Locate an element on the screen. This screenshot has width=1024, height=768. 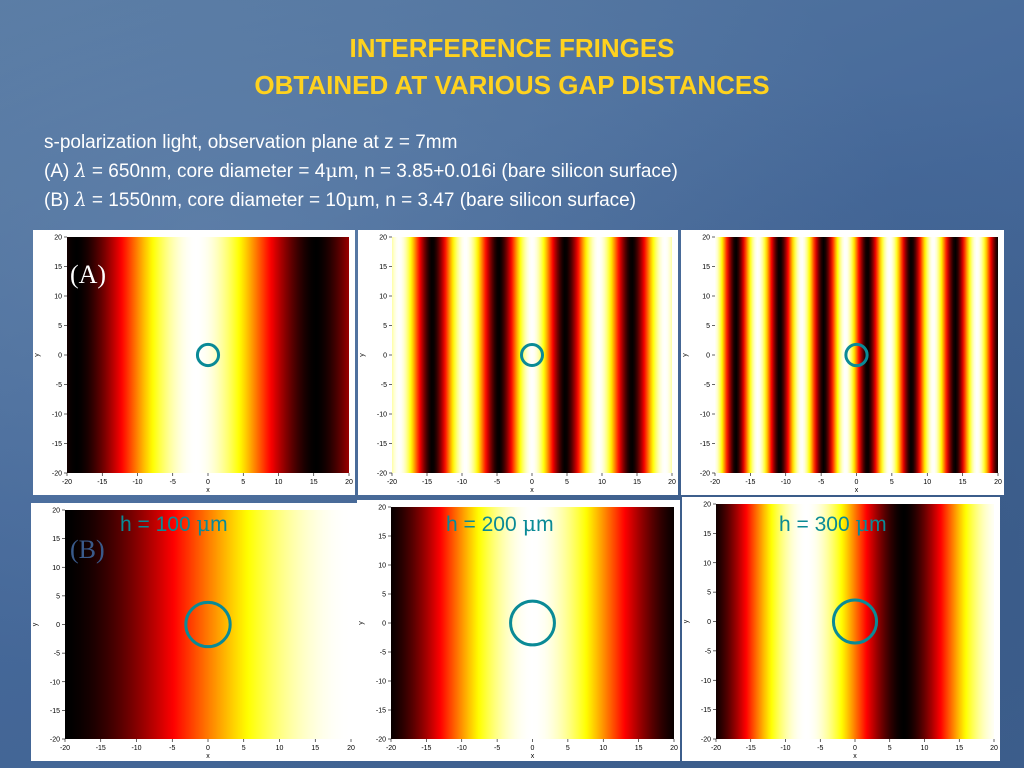
line-b-rest: m, n = 3.47 (bare silicon surface) is located at coordinates (497, 200).